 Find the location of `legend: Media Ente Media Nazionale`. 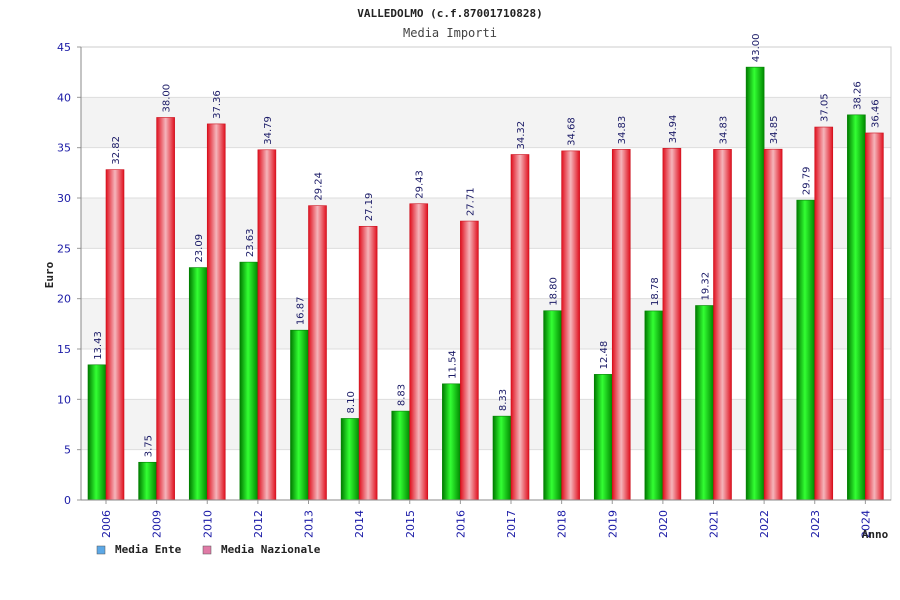

legend: Media Ente Media Nazionale is located at coordinates (208, 549).